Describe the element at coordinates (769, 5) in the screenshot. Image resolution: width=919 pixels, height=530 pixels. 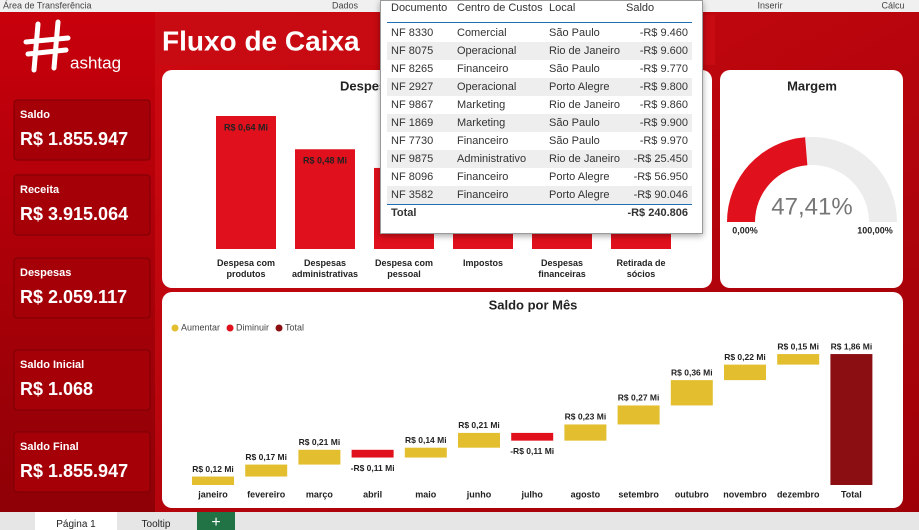
I see `ribbon-label: Inserir` at that location.